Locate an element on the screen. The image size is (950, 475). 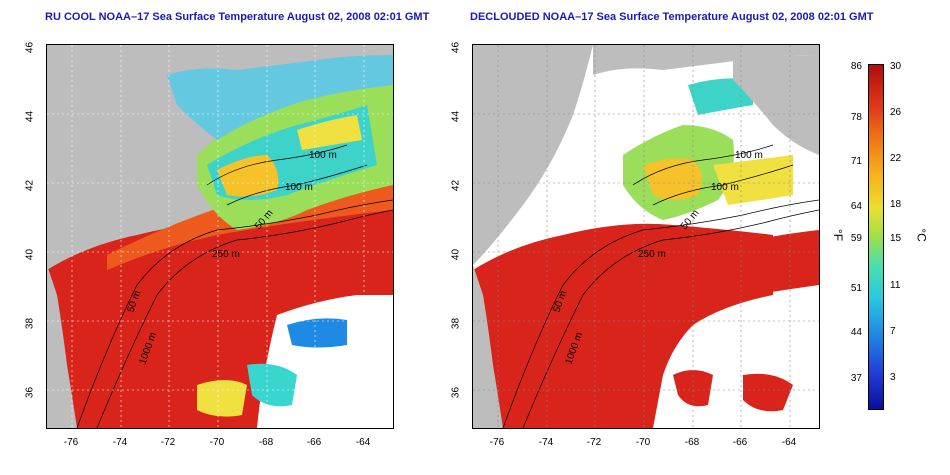
fahrenheit-unit-label: °F is located at coordinates (838, 235).